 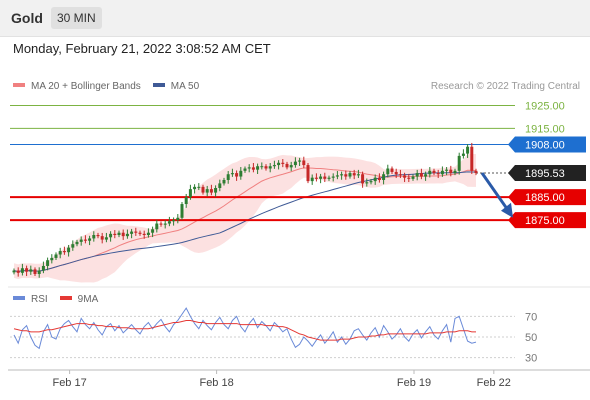 I want to click on timeframe-badge: 30 MIN, so click(x=76, y=18).